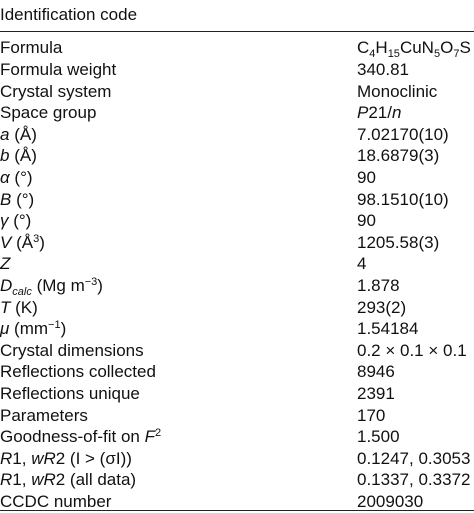  I want to click on row-value: 0.1247, 0.3053, so click(414, 458).